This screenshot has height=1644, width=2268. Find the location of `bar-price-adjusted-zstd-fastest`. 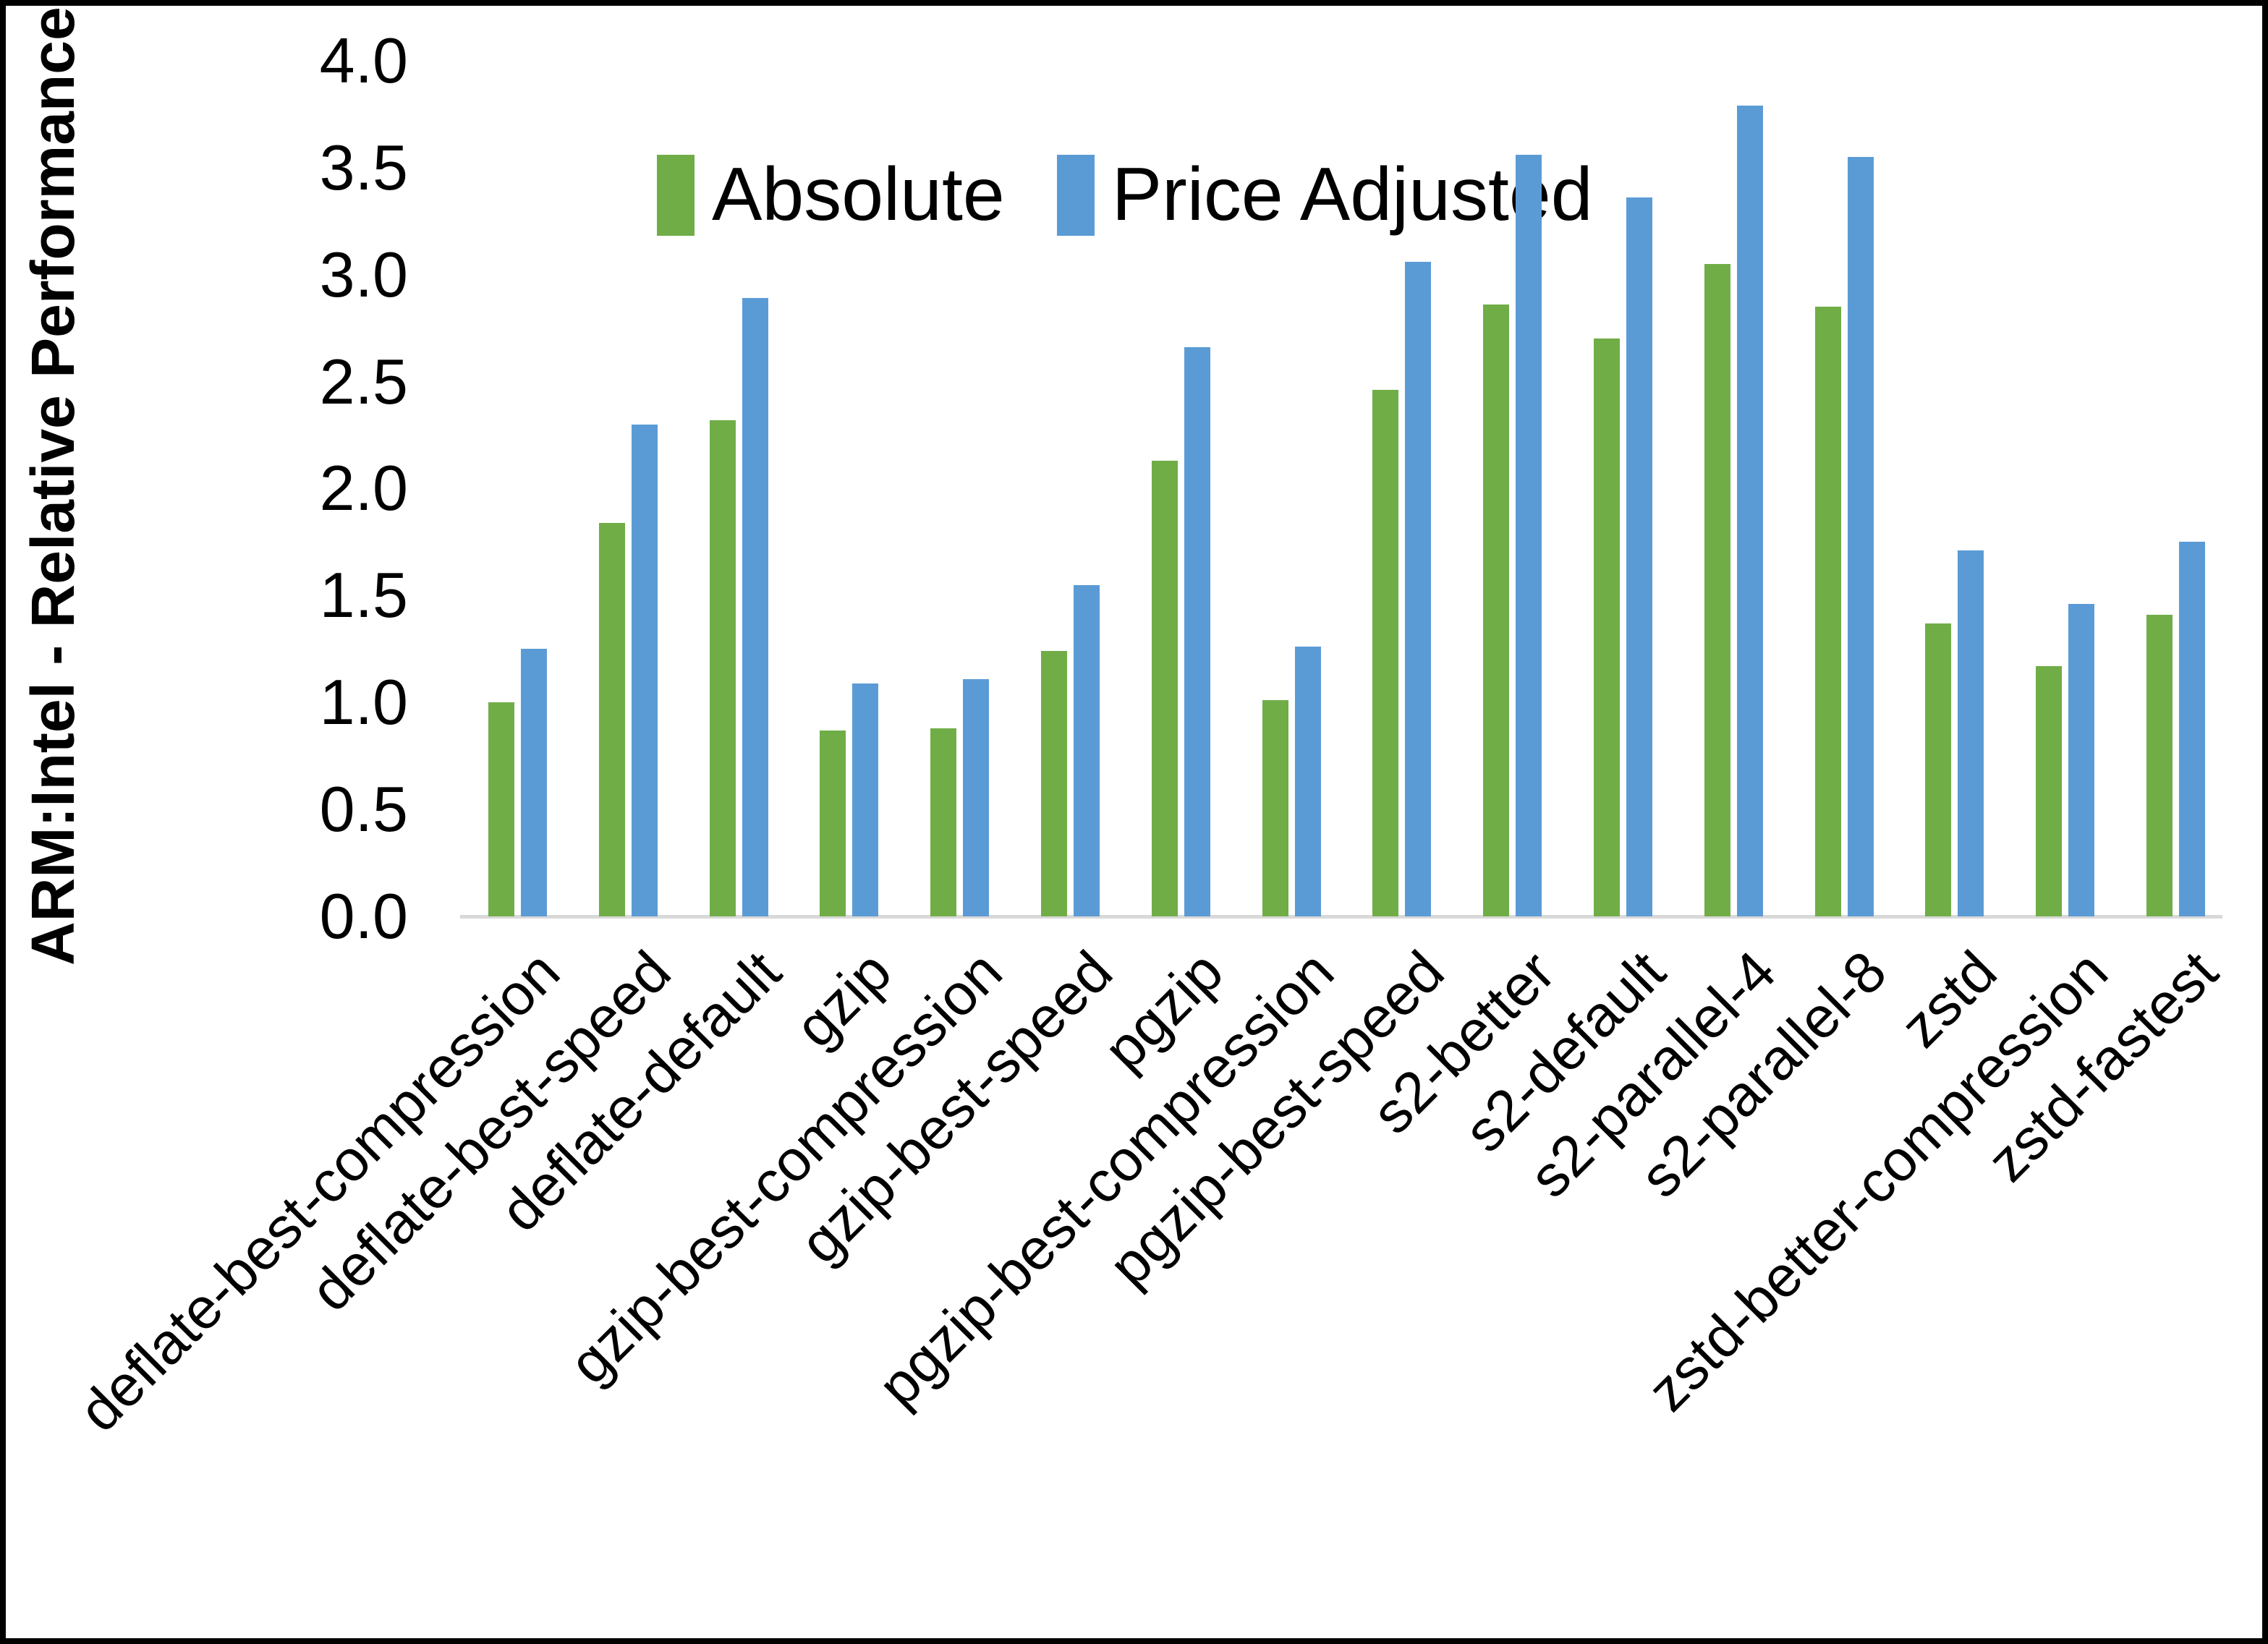

bar-price-adjusted-zstd-fastest is located at coordinates (2192, 729).